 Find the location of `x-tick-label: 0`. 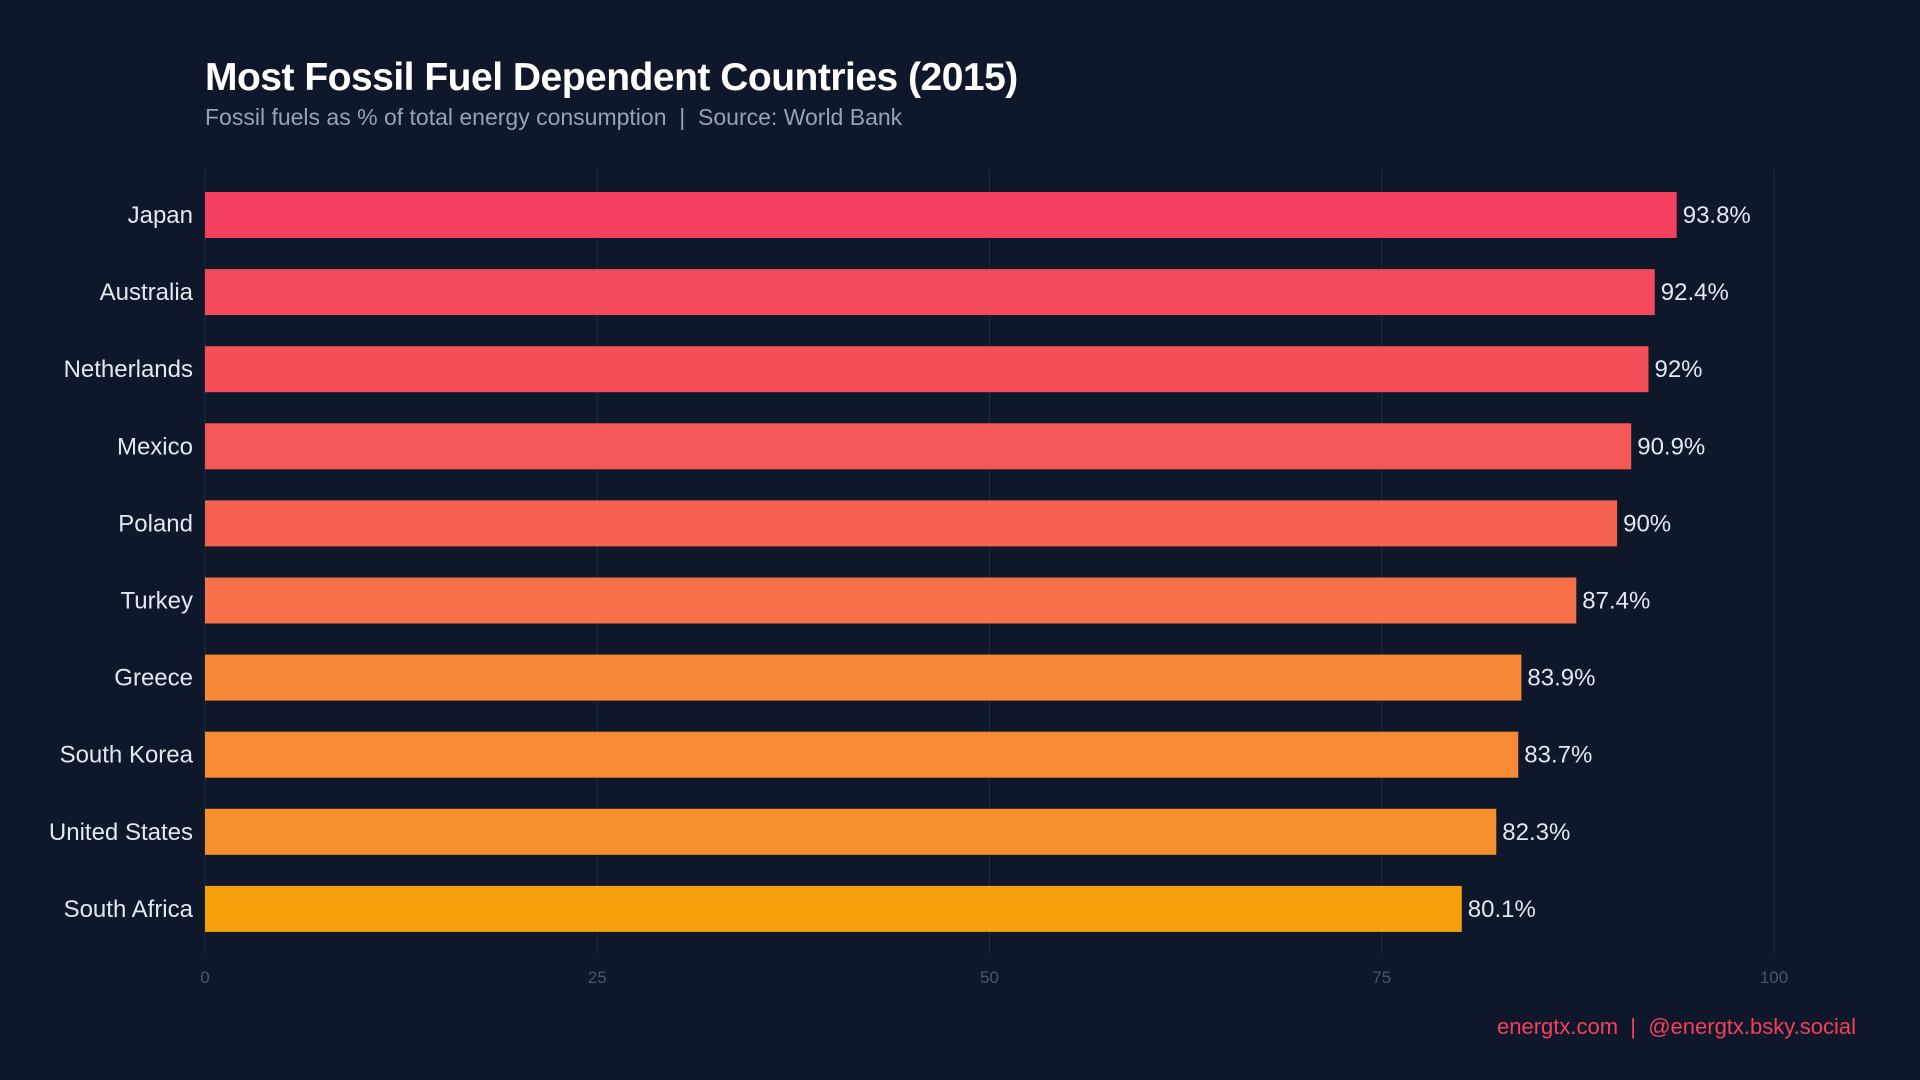

x-tick-label: 0 is located at coordinates (204, 977).